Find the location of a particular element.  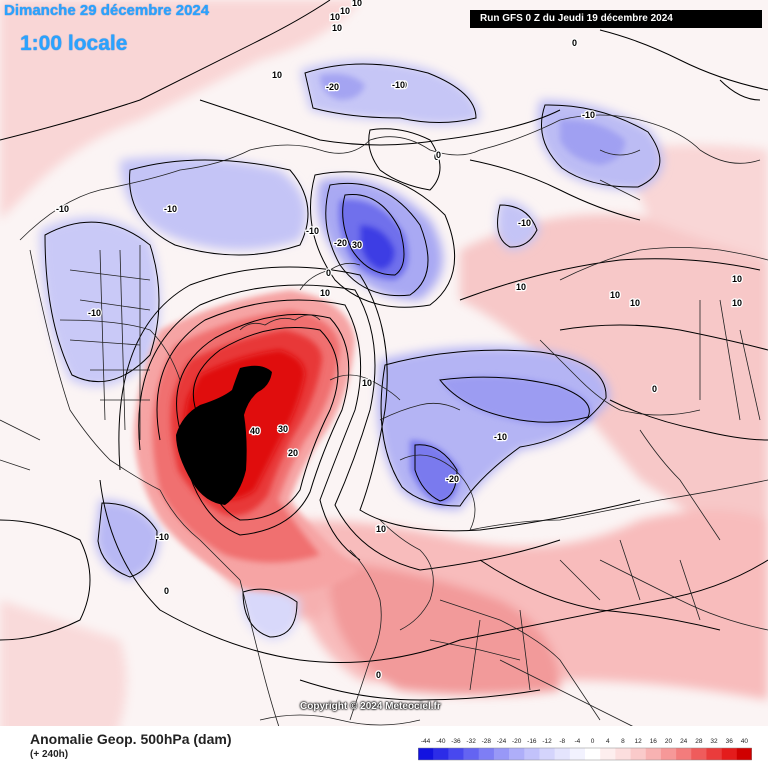

scale-tick-label: 20 is located at coordinates (669, 741).